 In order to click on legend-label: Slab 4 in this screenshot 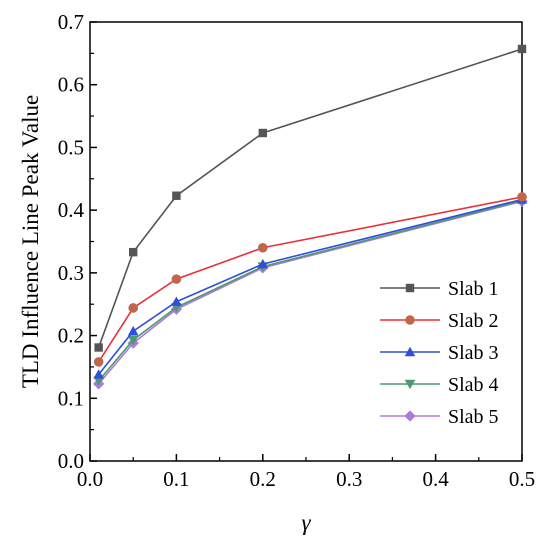, I will do `click(473, 385)`.